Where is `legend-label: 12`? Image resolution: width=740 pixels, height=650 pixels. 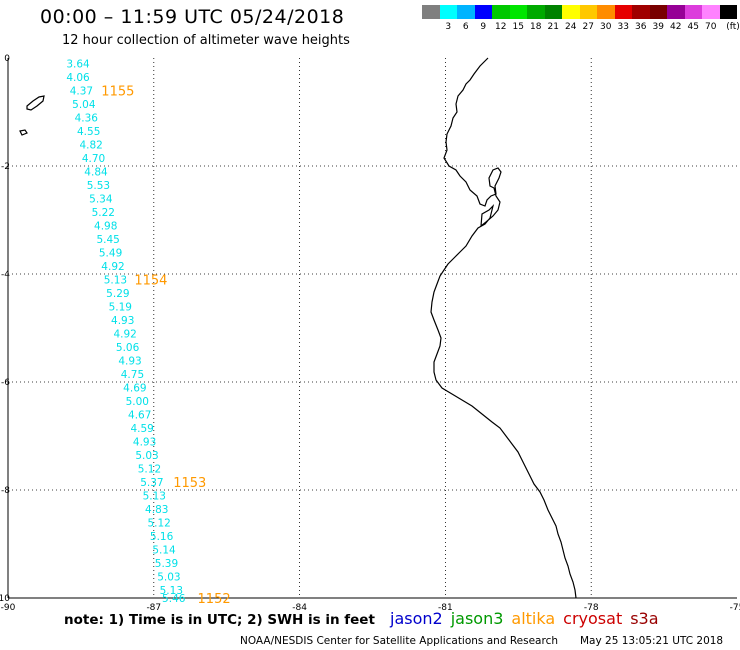
legend-label: 12 is located at coordinates (501, 27).